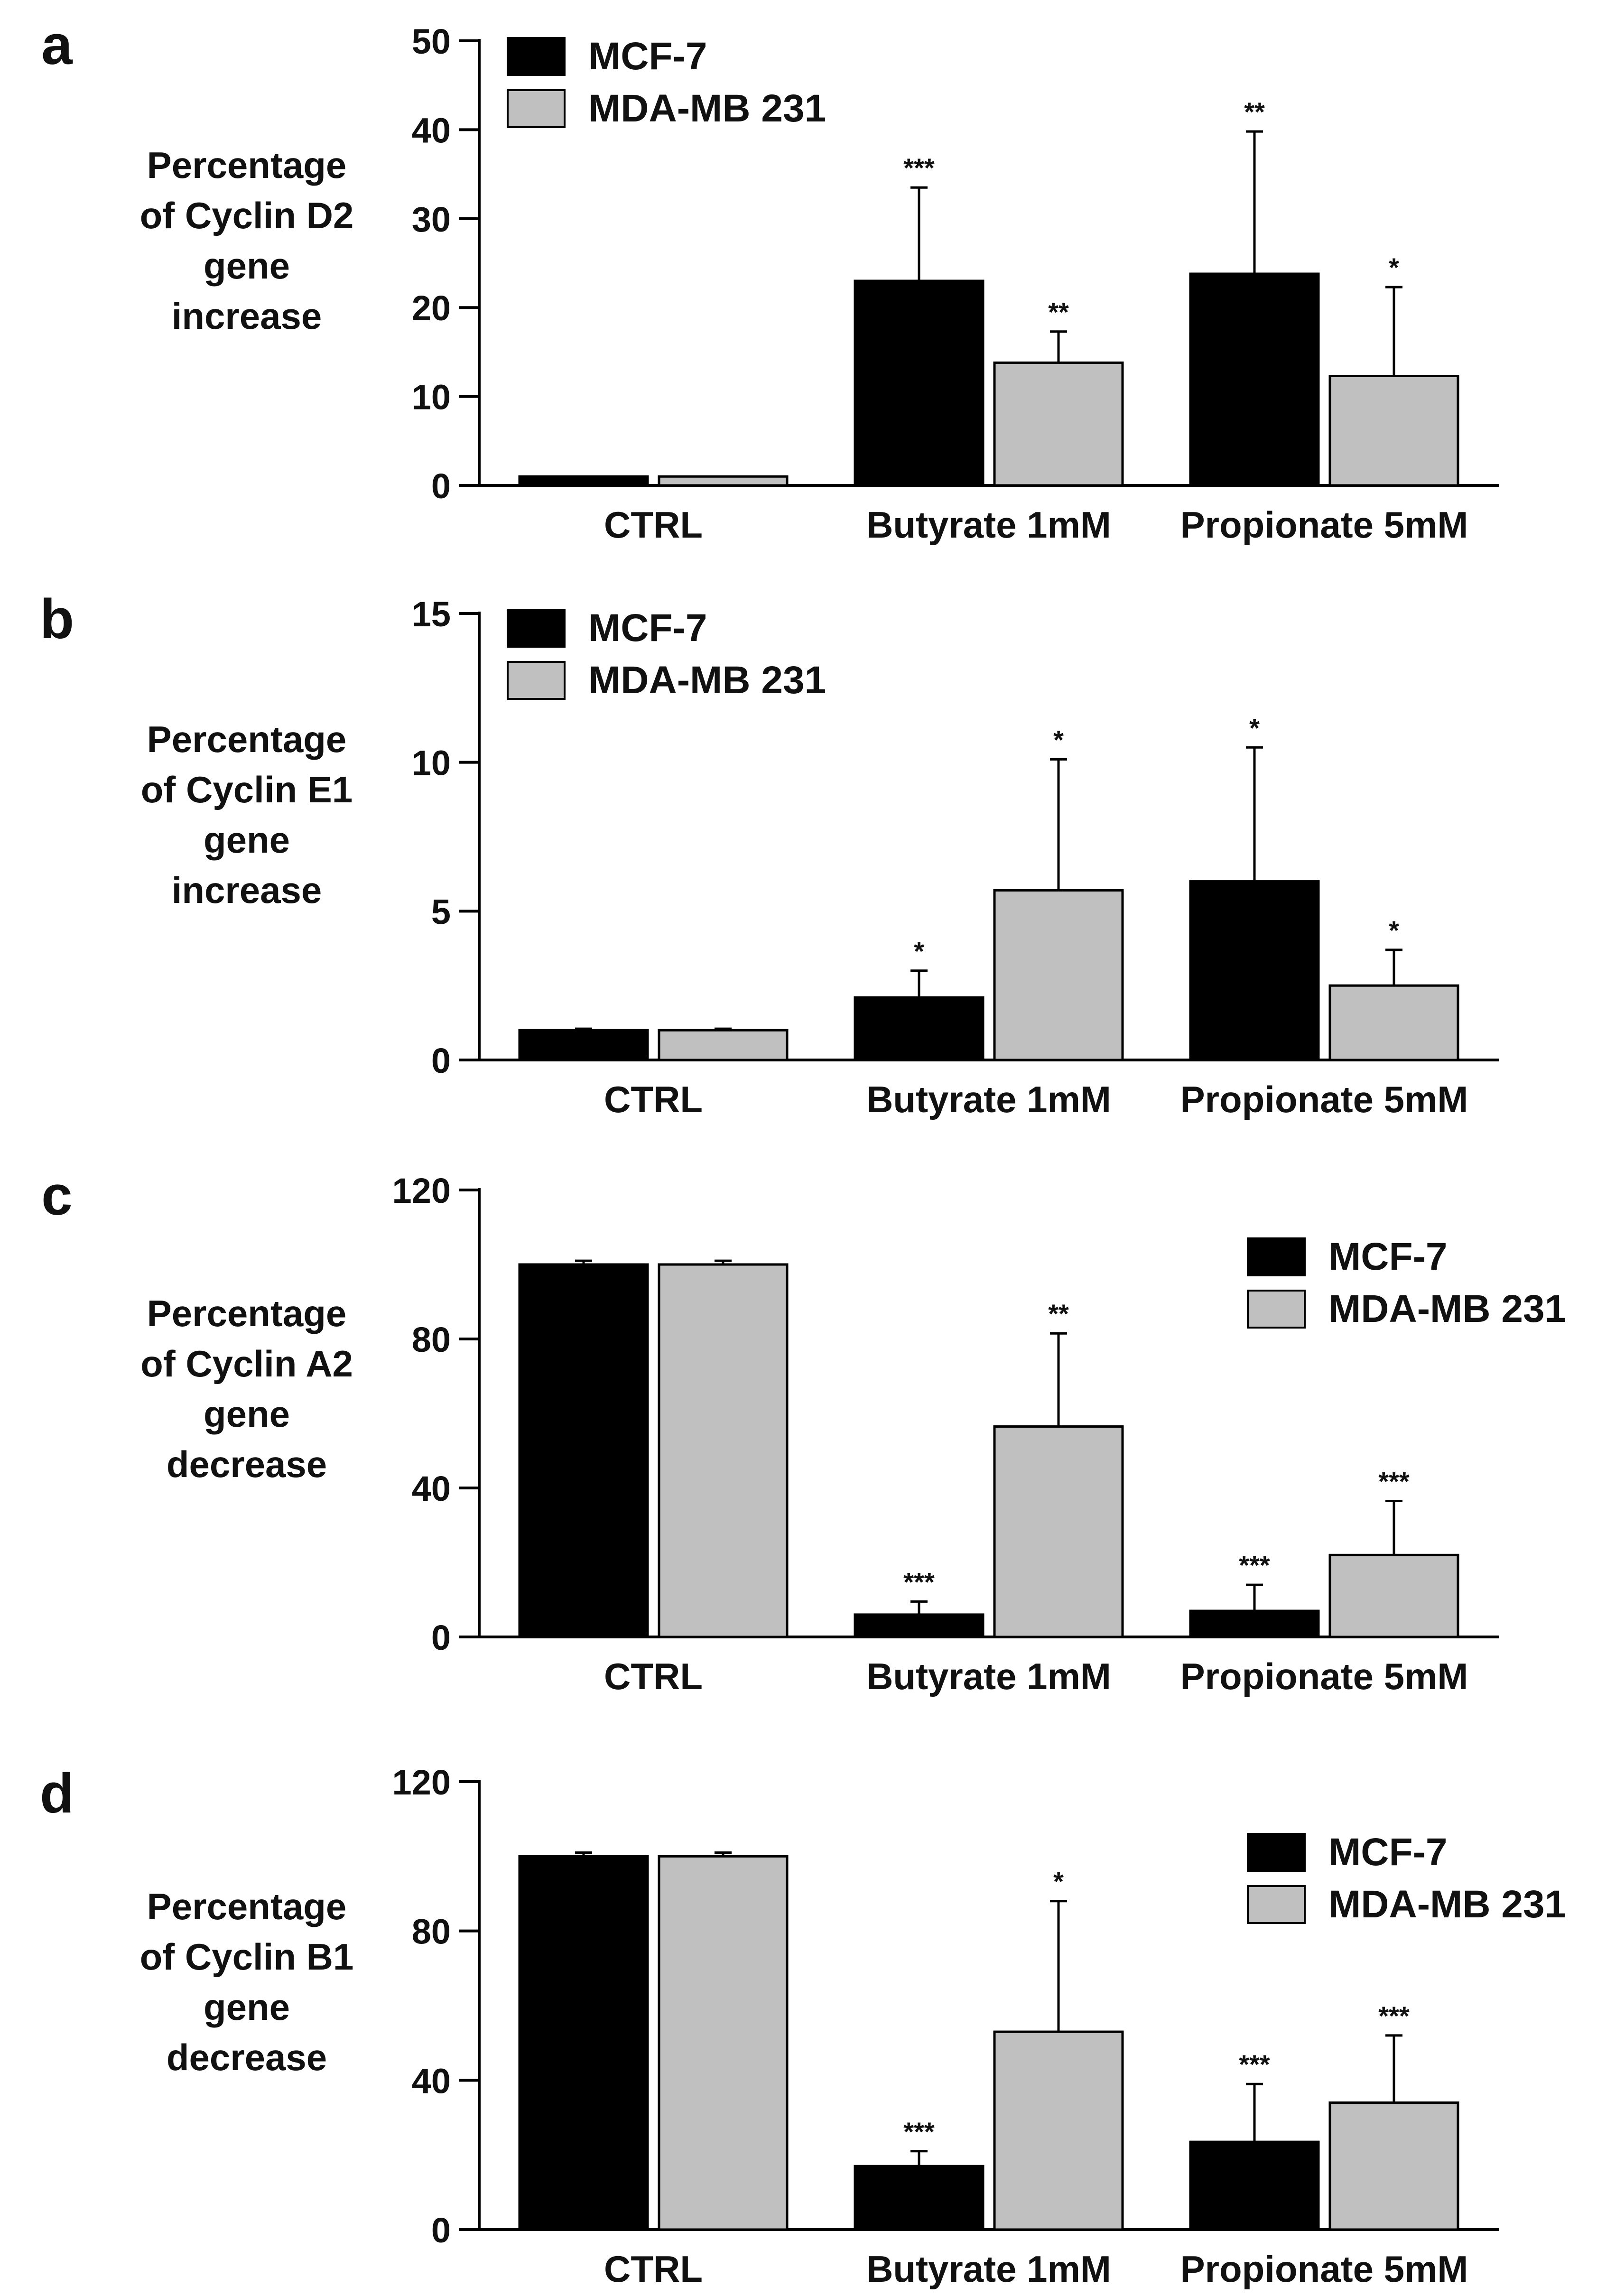  Describe the element at coordinates (431, 308) in the screenshot. I see `y-tick-label: 20` at that location.